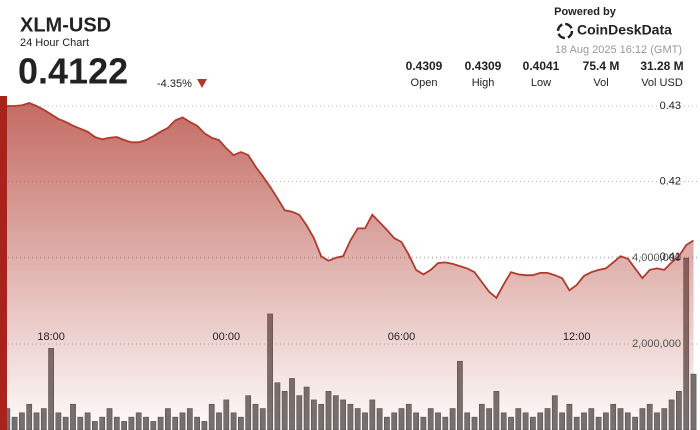 The height and width of the screenshot is (430, 700). What do you see at coordinates (541, 66) in the screenshot?
I see `stat-value: 0.4041` at bounding box center [541, 66].